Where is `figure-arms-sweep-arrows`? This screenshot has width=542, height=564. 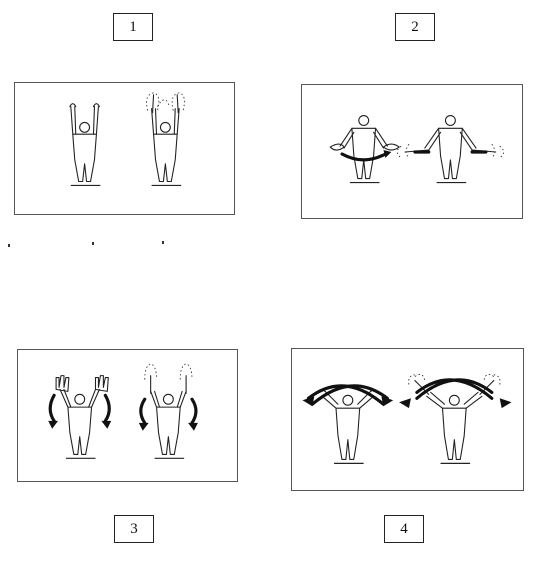
figure-arms-sweep-arrows is located at coordinates (348, 424).